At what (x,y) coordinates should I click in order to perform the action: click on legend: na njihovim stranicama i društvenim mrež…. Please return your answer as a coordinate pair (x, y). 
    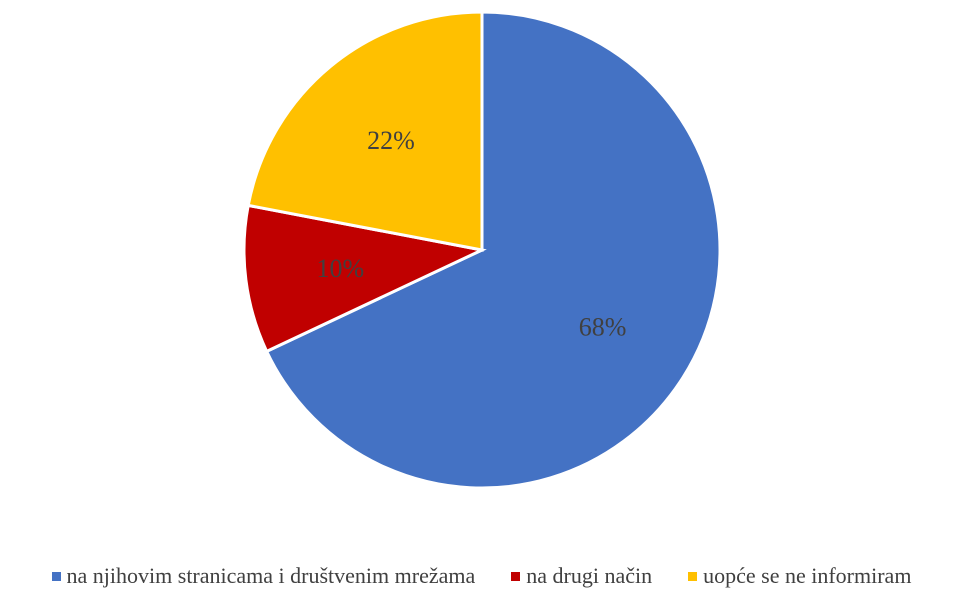
    Looking at the image, I should click on (481, 576).